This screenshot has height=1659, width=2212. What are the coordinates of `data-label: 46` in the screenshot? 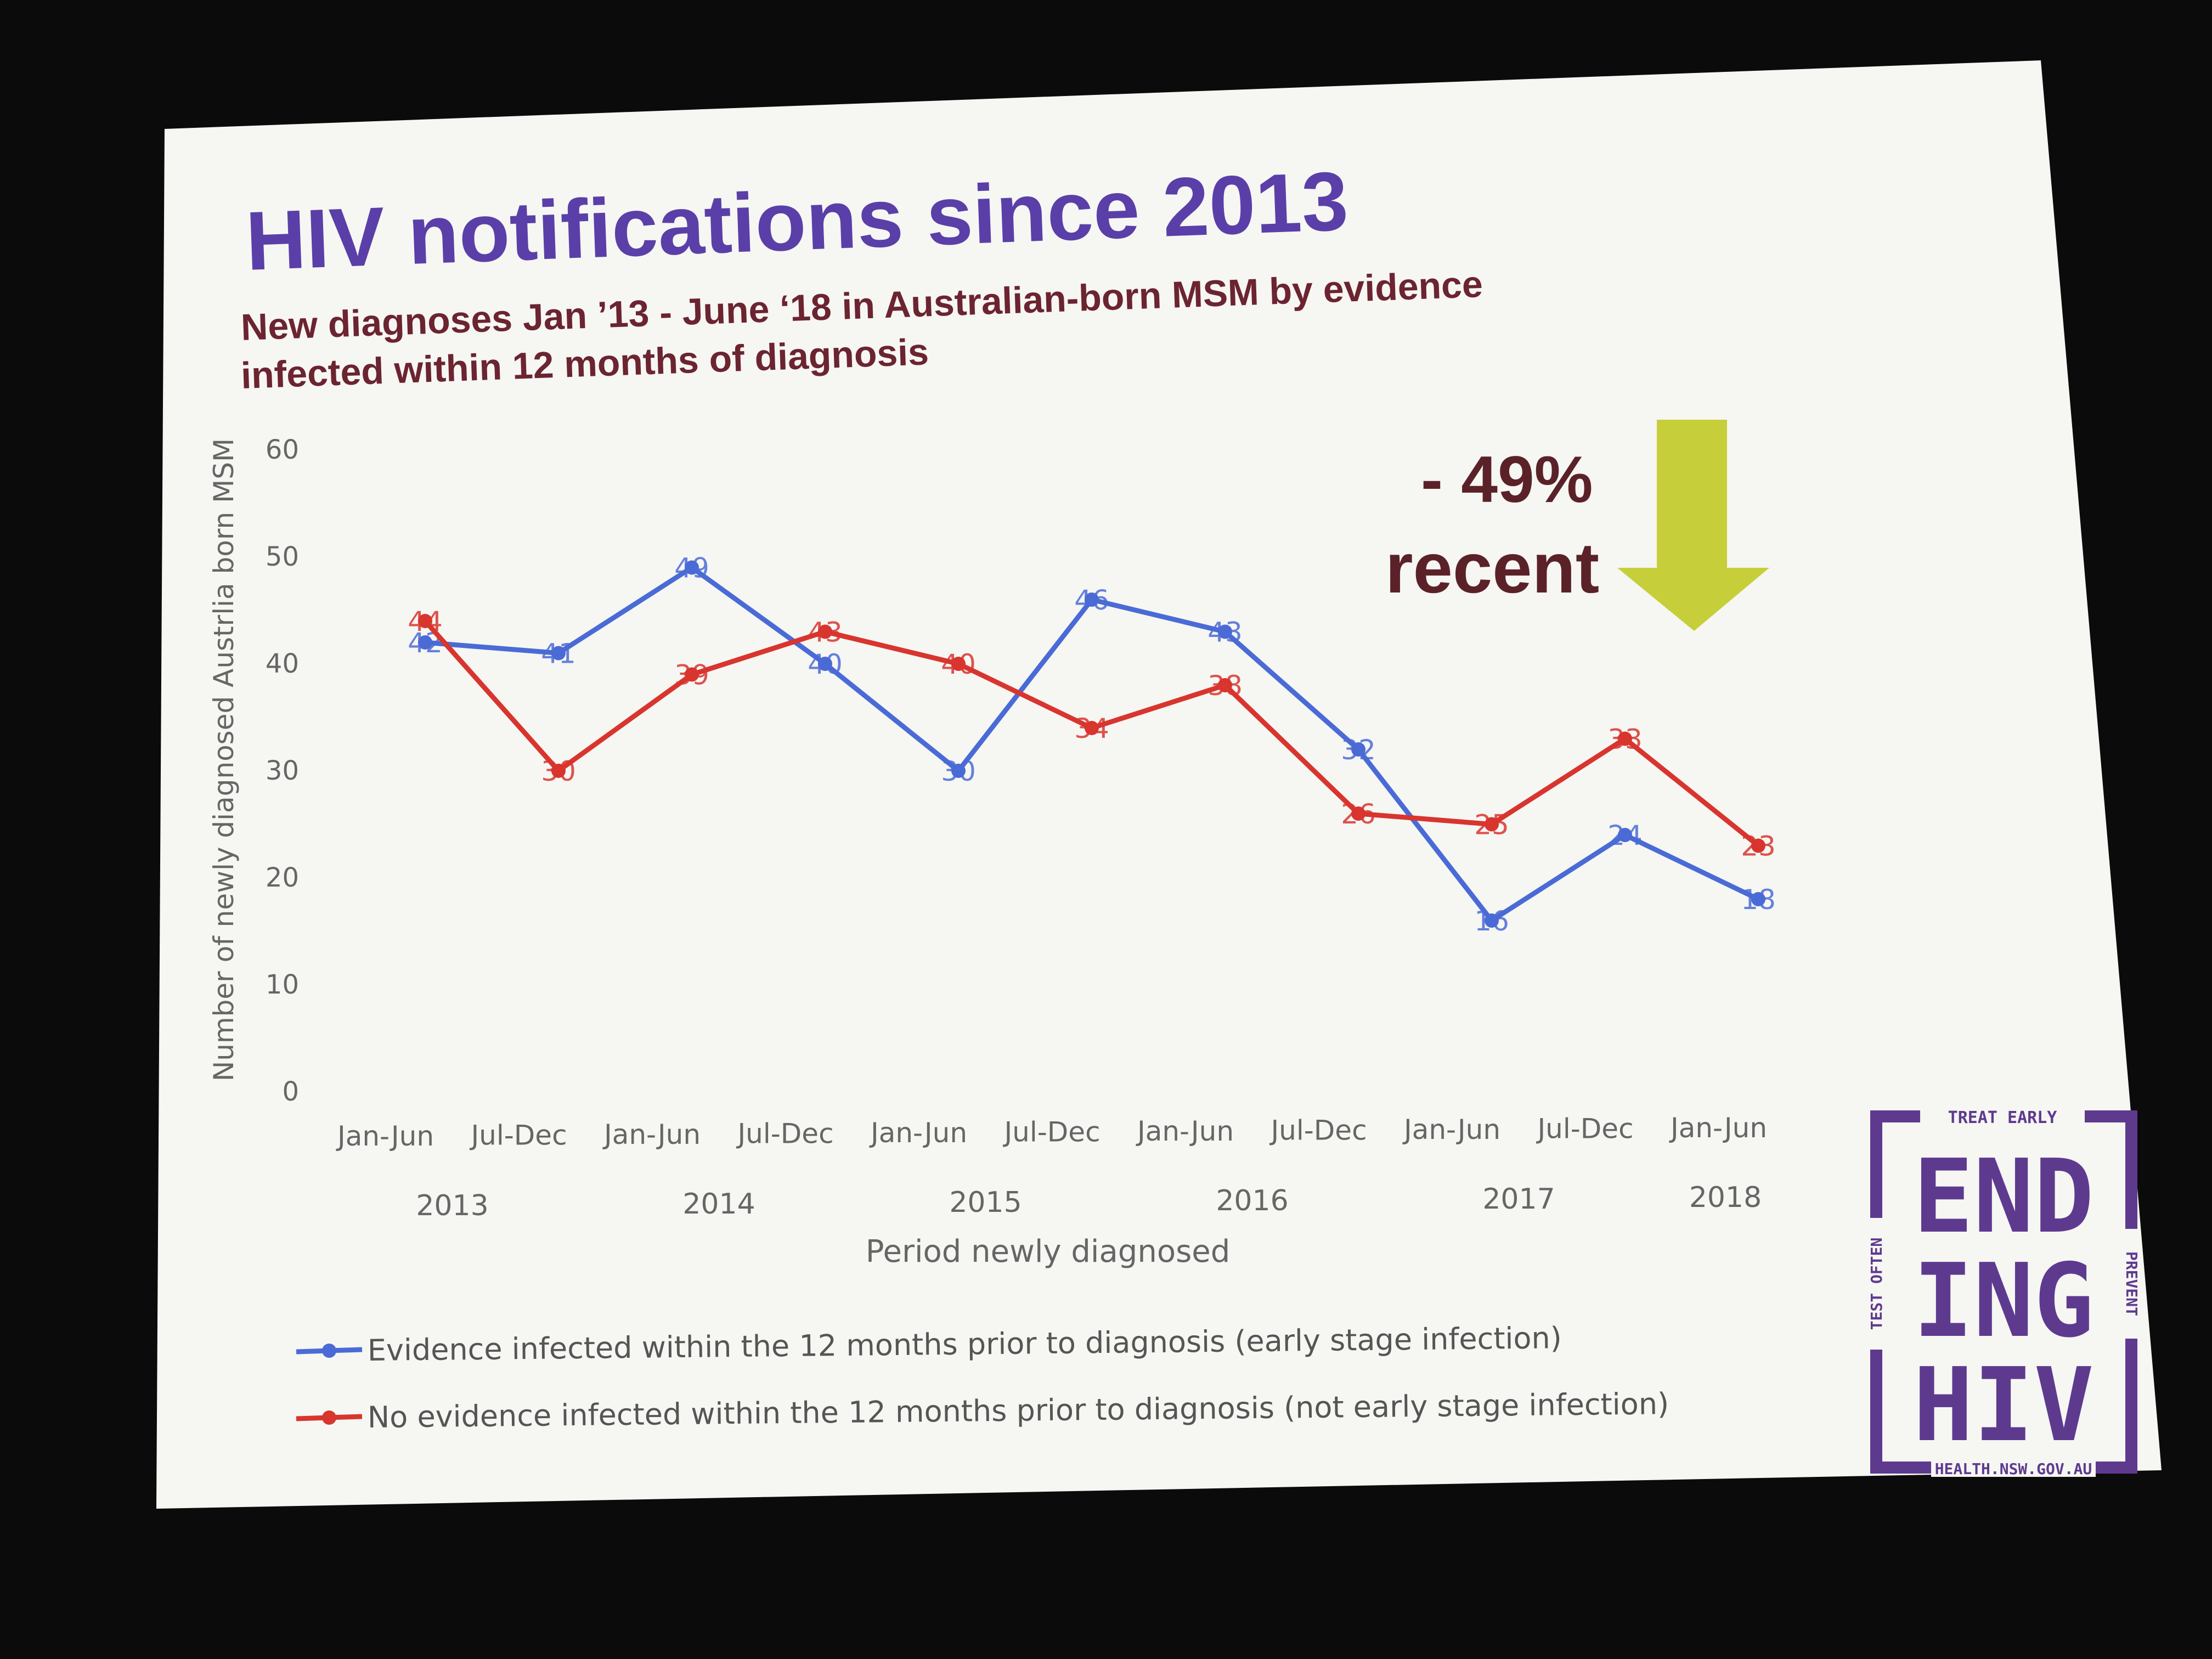 It's located at (1091, 600).